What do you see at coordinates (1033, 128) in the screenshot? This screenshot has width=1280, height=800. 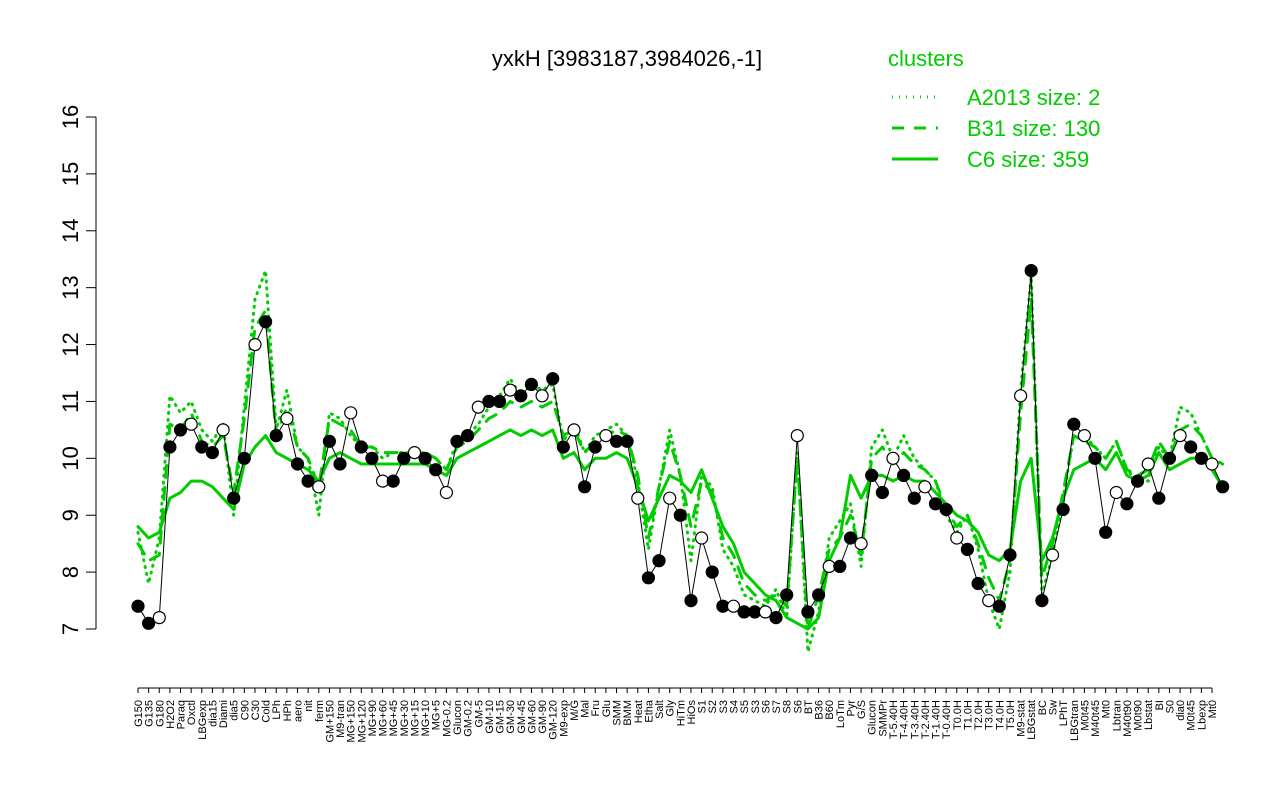 I see `legend-label: B31 size: 130` at bounding box center [1033, 128].